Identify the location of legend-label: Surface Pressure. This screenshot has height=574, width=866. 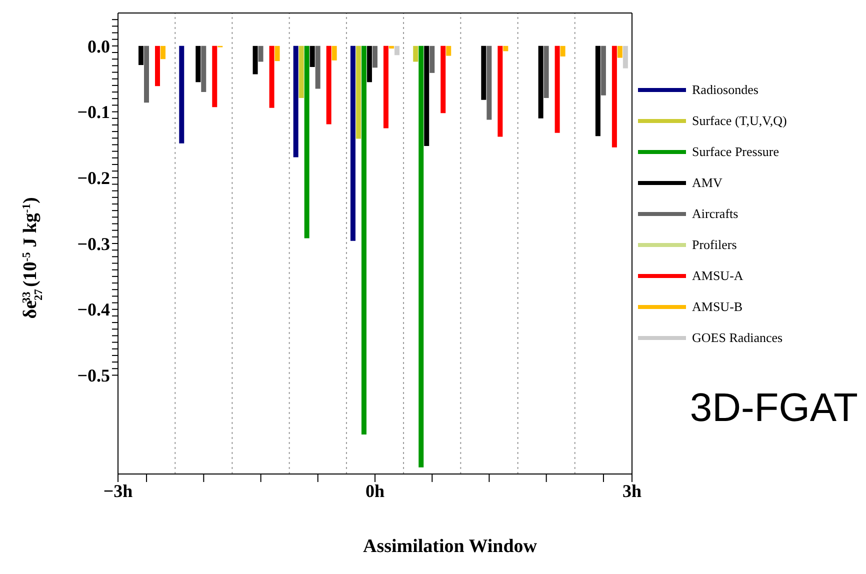
(735, 152).